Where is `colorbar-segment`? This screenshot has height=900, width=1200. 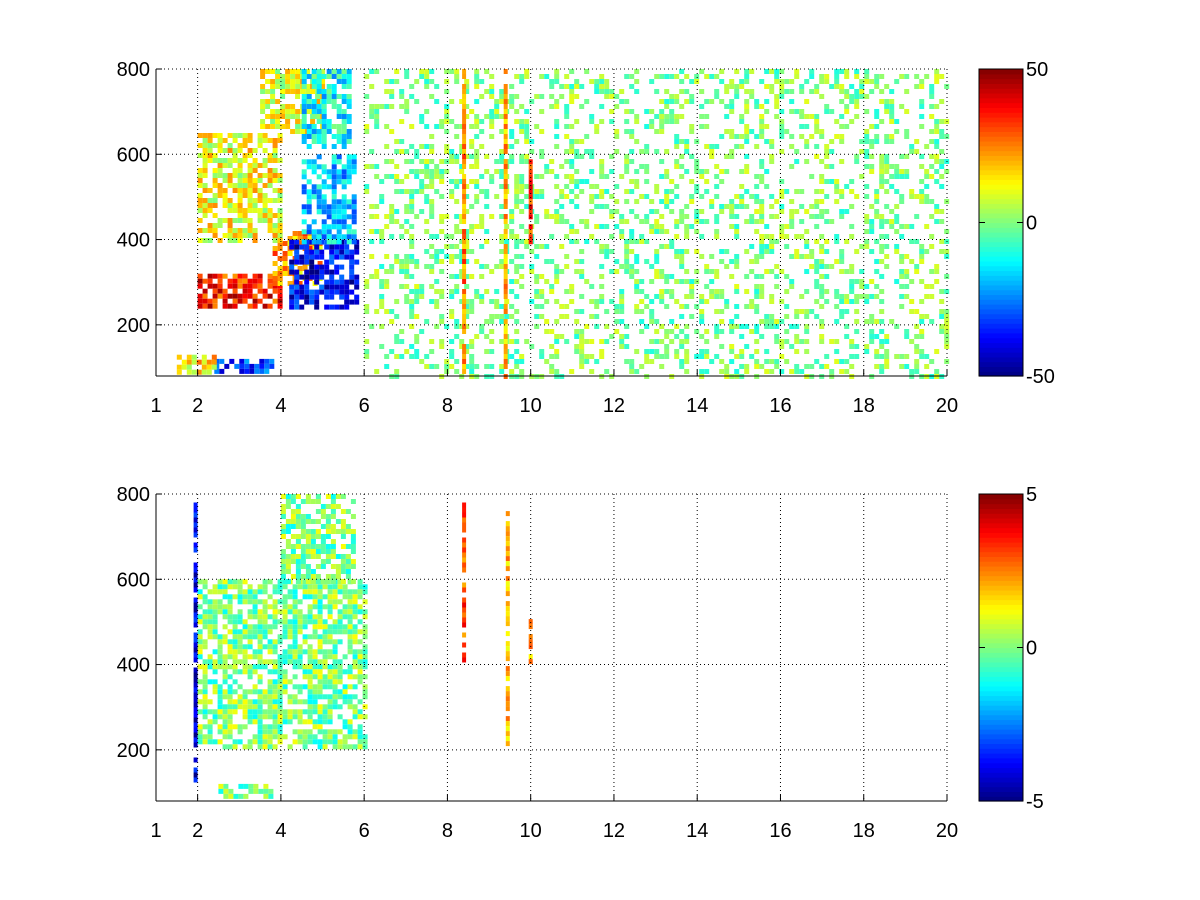
colorbar-segment is located at coordinates (1001, 703).